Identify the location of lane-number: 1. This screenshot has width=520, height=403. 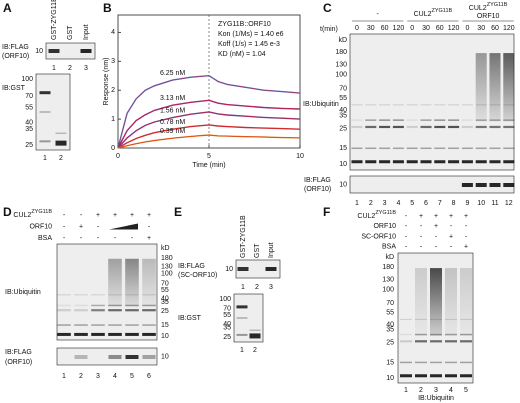
(243, 287).